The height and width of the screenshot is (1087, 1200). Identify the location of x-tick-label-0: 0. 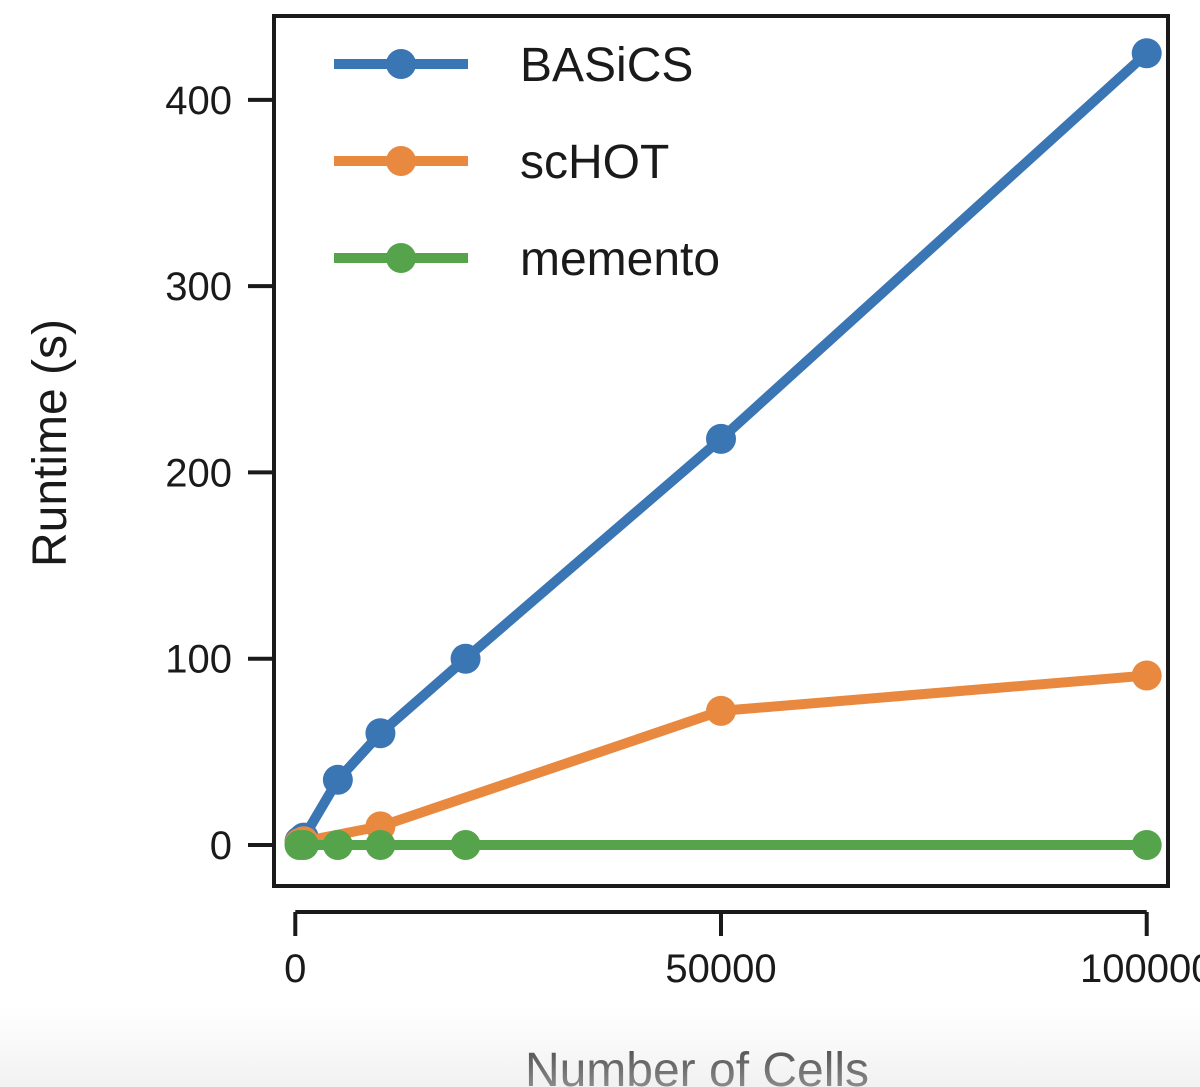
(295, 969).